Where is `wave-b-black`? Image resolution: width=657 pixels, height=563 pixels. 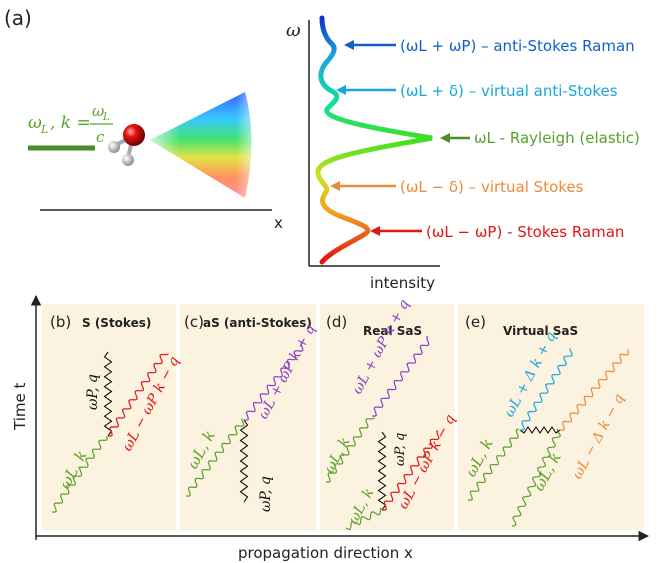
wave-b-black is located at coordinates (108, 394).